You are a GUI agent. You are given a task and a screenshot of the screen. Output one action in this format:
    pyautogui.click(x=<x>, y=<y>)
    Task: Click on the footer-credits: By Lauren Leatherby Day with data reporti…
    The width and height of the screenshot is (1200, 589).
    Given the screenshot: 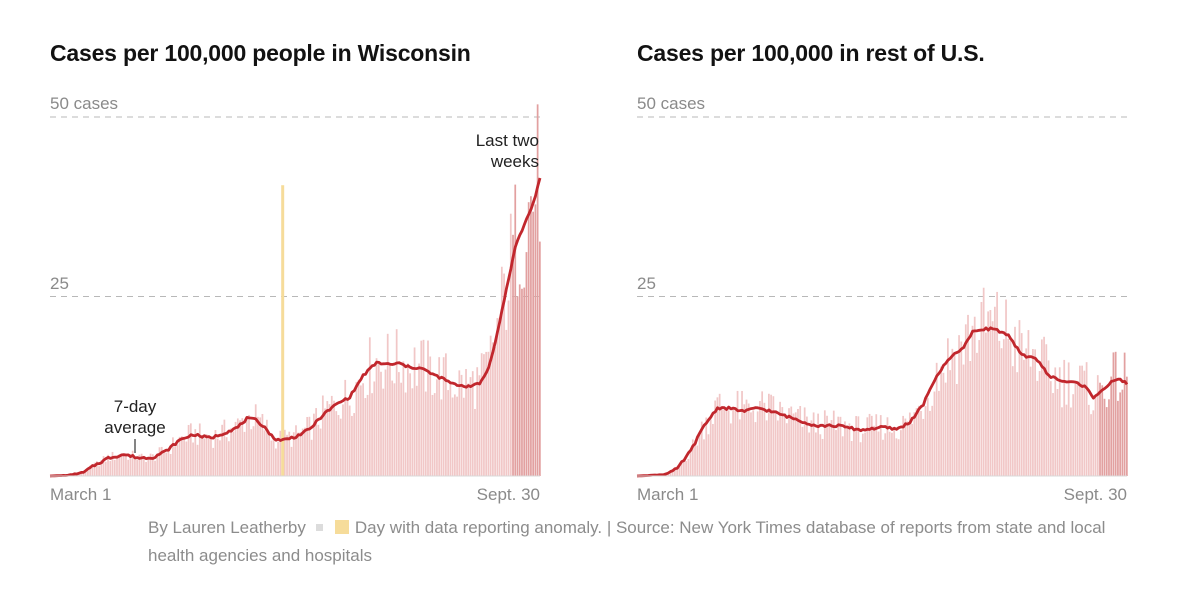 What is the action you would take?
    pyautogui.click(x=643, y=542)
    